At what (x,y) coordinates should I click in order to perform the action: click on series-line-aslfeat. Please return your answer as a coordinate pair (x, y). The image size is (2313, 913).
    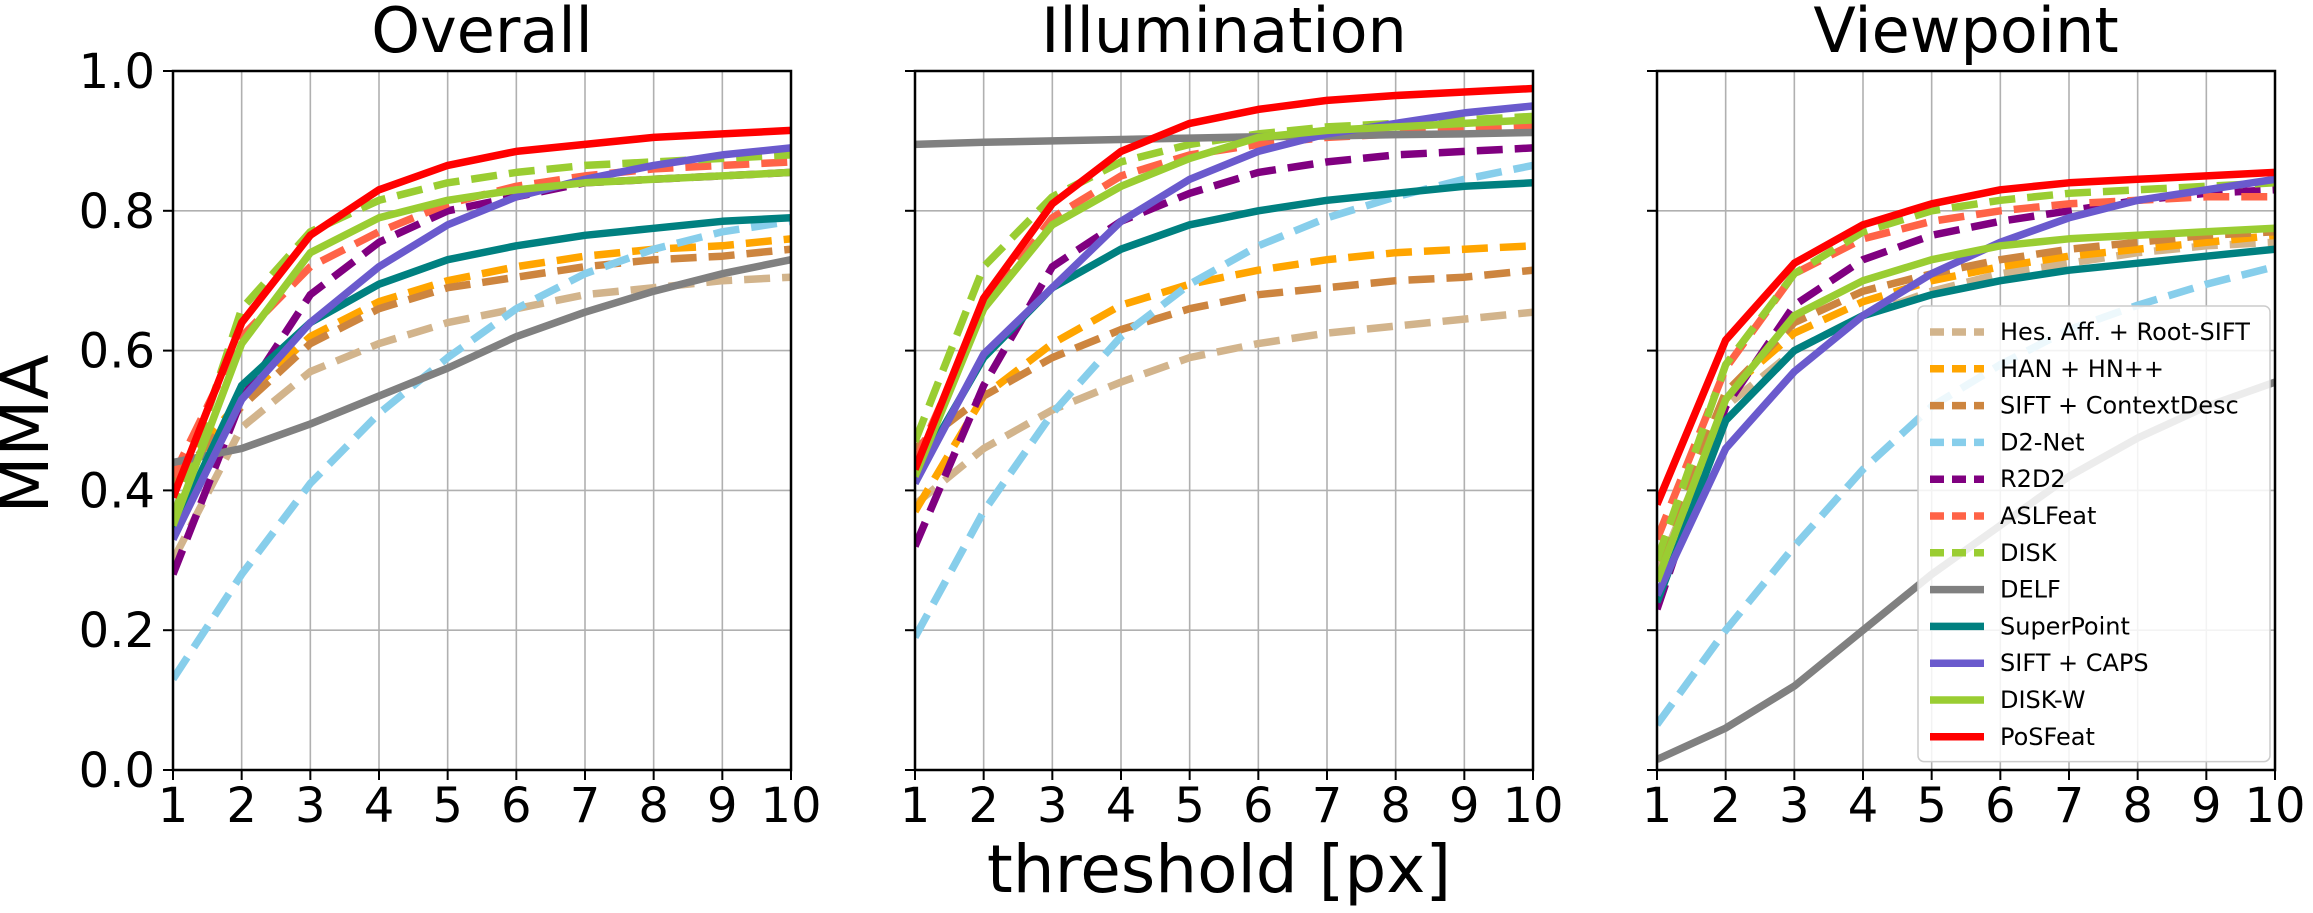
    Looking at the image, I should click on (1224, 293).